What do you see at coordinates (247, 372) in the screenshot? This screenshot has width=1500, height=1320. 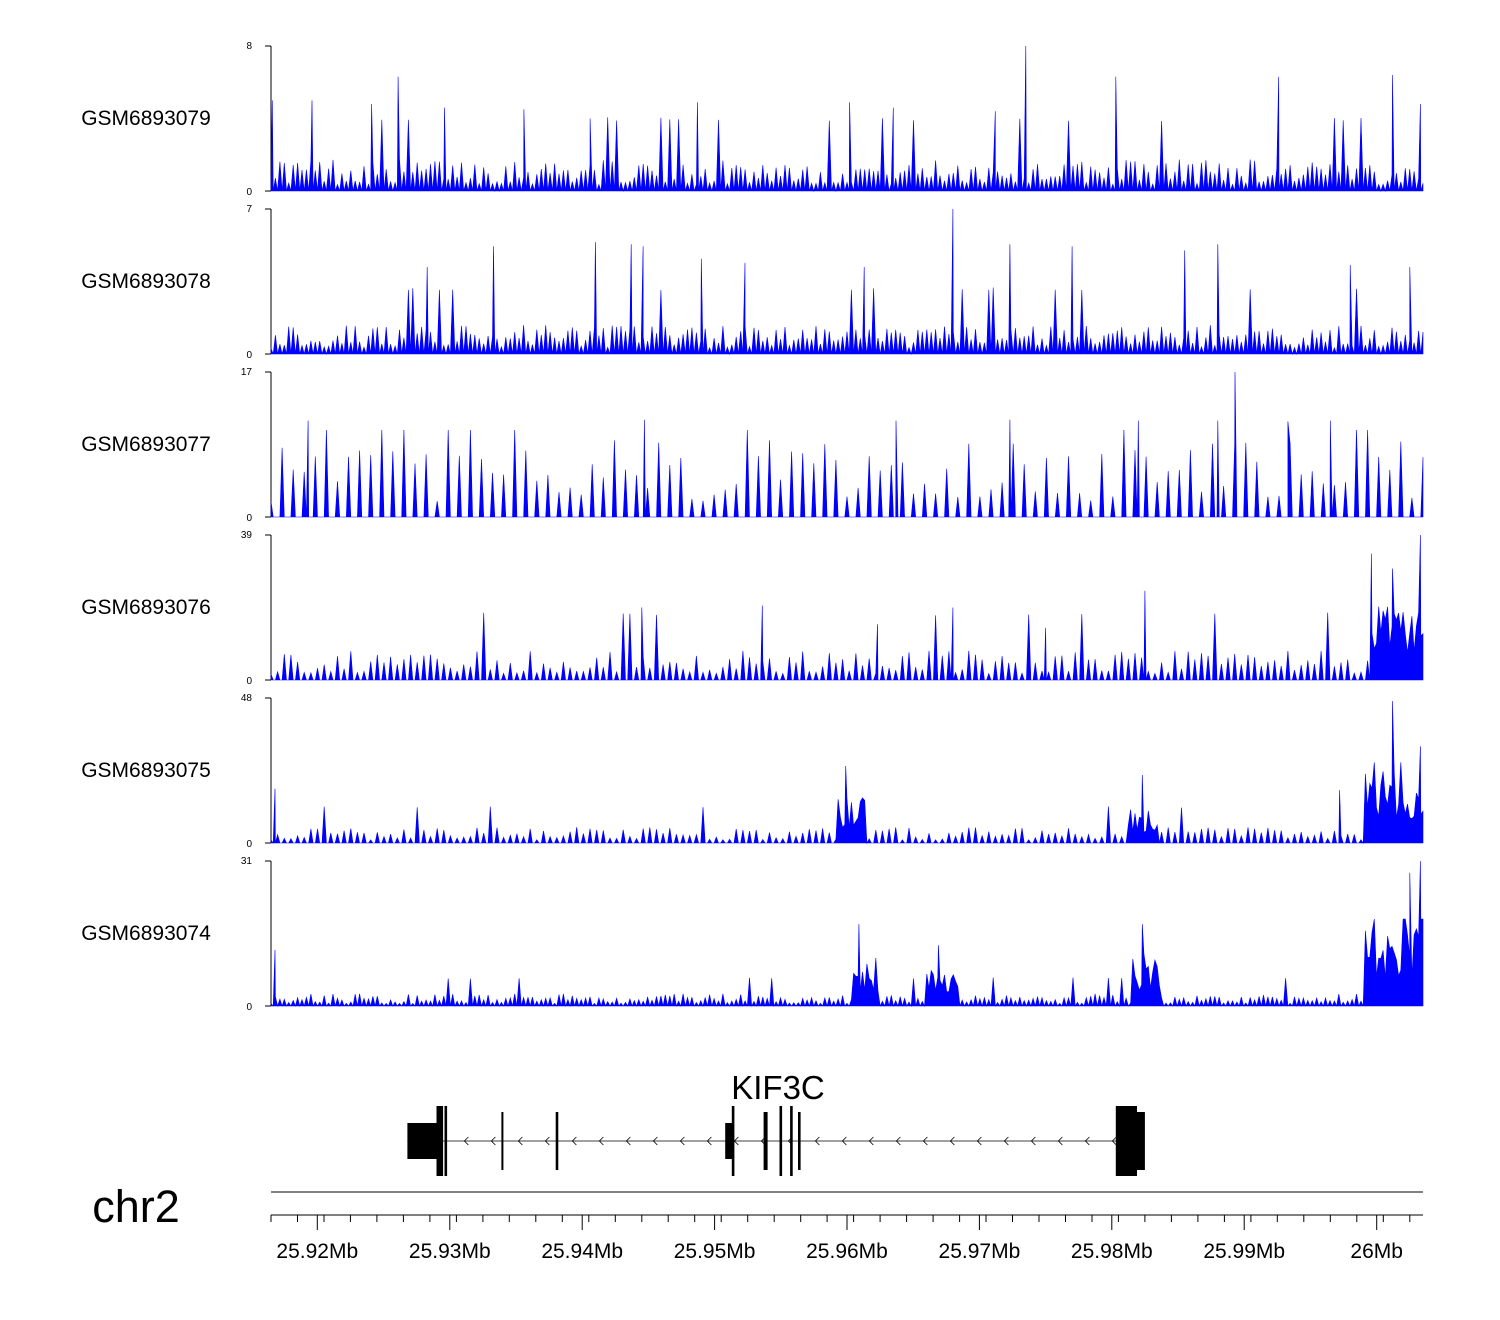 I see `y-tick-max-label: 17` at bounding box center [247, 372].